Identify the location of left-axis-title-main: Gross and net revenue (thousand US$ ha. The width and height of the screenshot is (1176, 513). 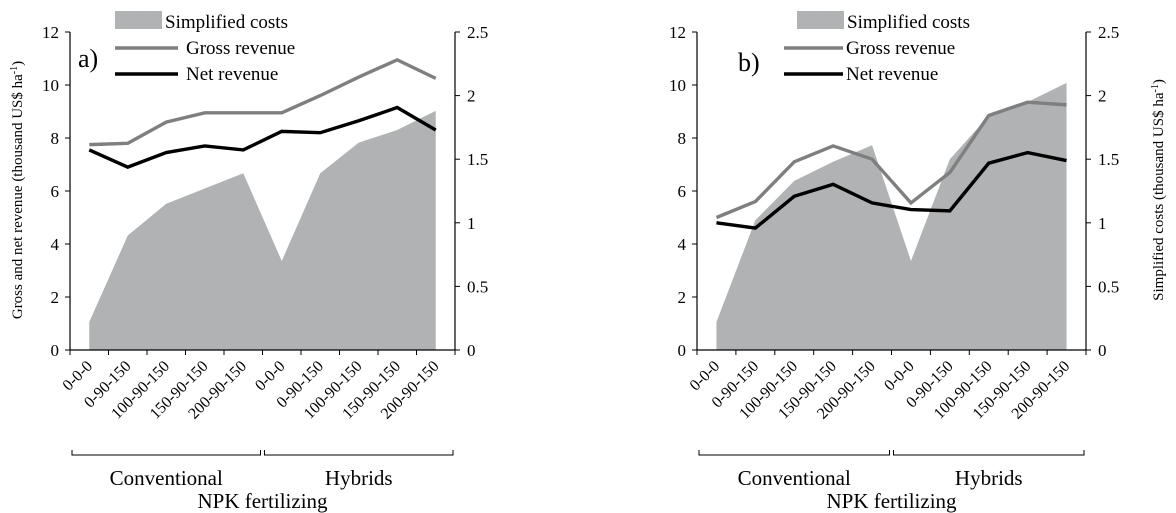
(18, 196).